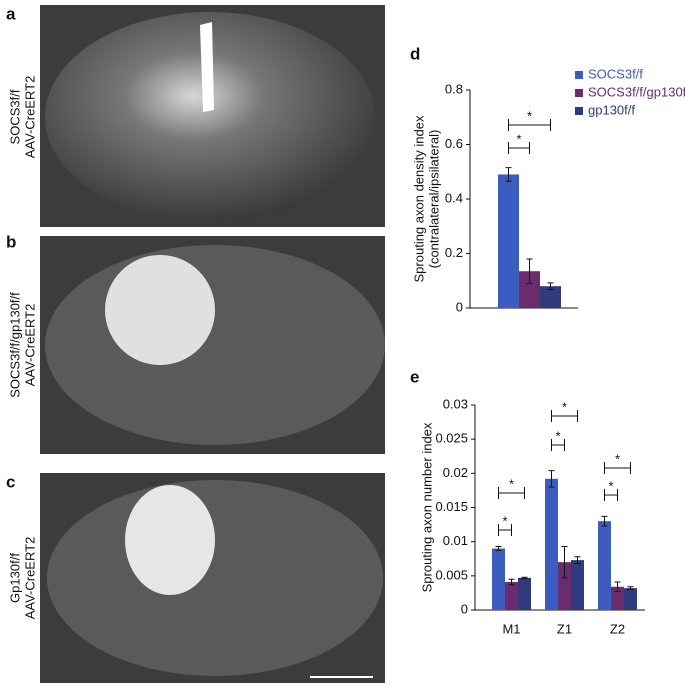 The width and height of the screenshot is (685, 688). What do you see at coordinates (615, 73) in the screenshot?
I see `legend-label: SOCS3f/f` at bounding box center [615, 73].